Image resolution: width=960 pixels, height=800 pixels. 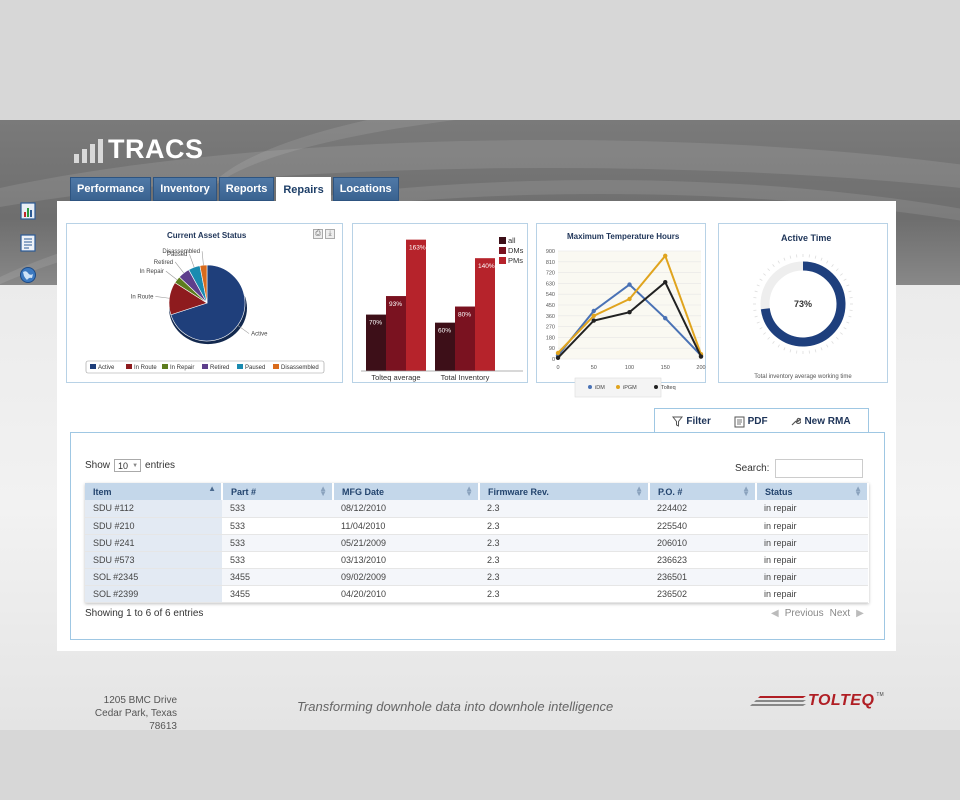 I want to click on trademark-mark: TM, so click(x=880, y=695).